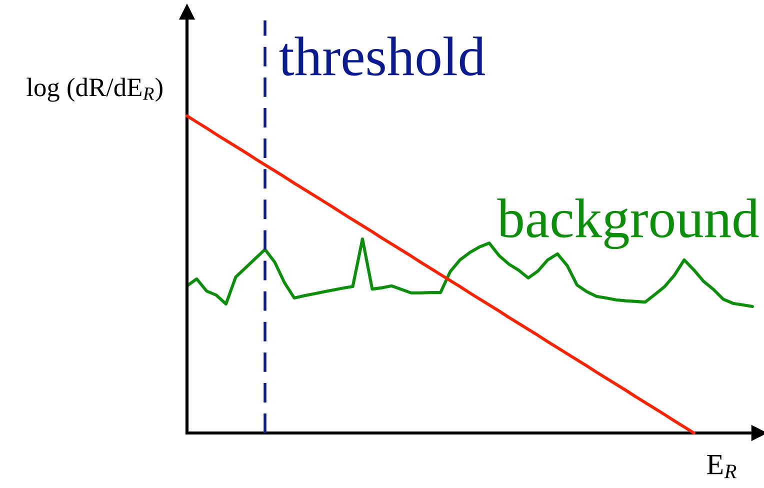 Image resolution: width=764 pixels, height=488 pixels. What do you see at coordinates (721, 466) in the screenshot?
I see `x-axis-title: E$_{R}$` at bounding box center [721, 466].